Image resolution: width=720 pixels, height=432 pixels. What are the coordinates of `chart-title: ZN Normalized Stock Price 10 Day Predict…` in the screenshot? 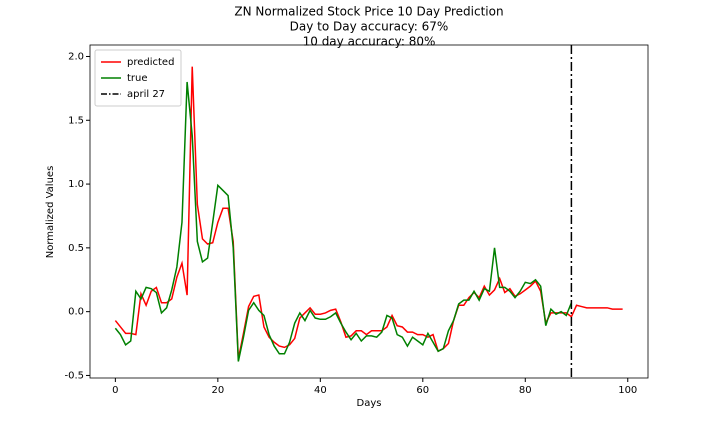 It's located at (368, 12).